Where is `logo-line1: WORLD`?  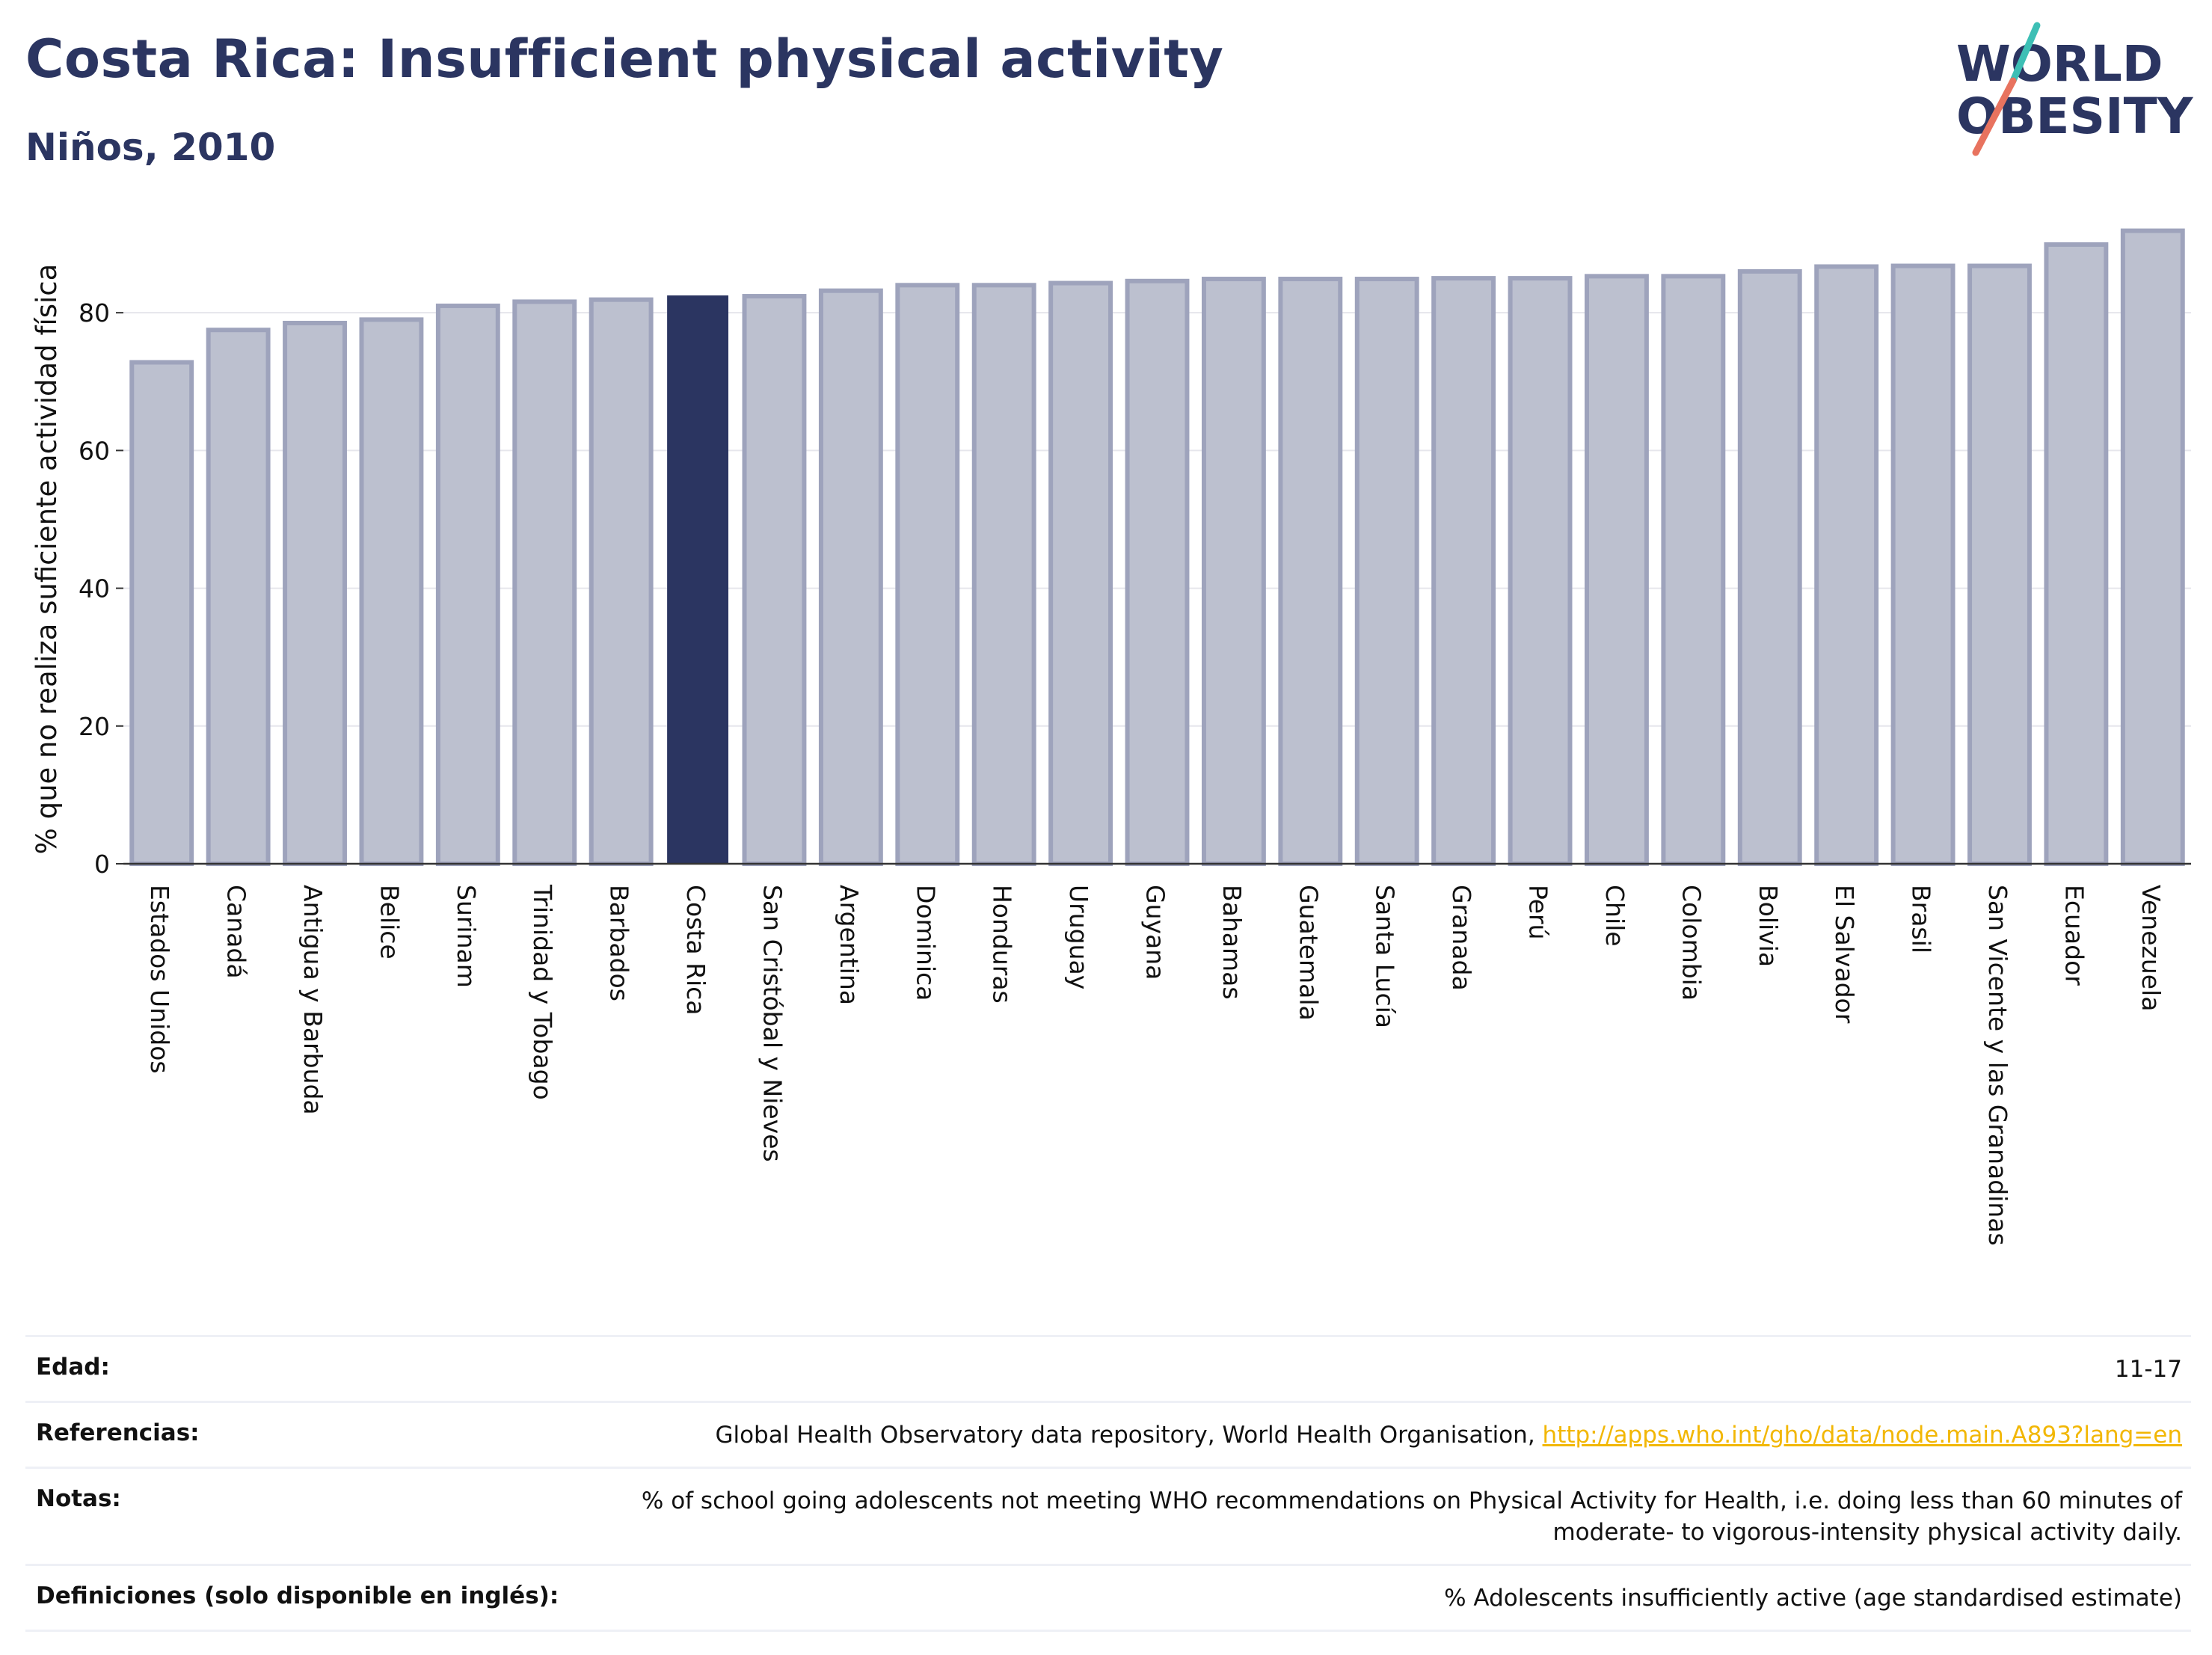
logo-line1: WORLD is located at coordinates (2059, 64).